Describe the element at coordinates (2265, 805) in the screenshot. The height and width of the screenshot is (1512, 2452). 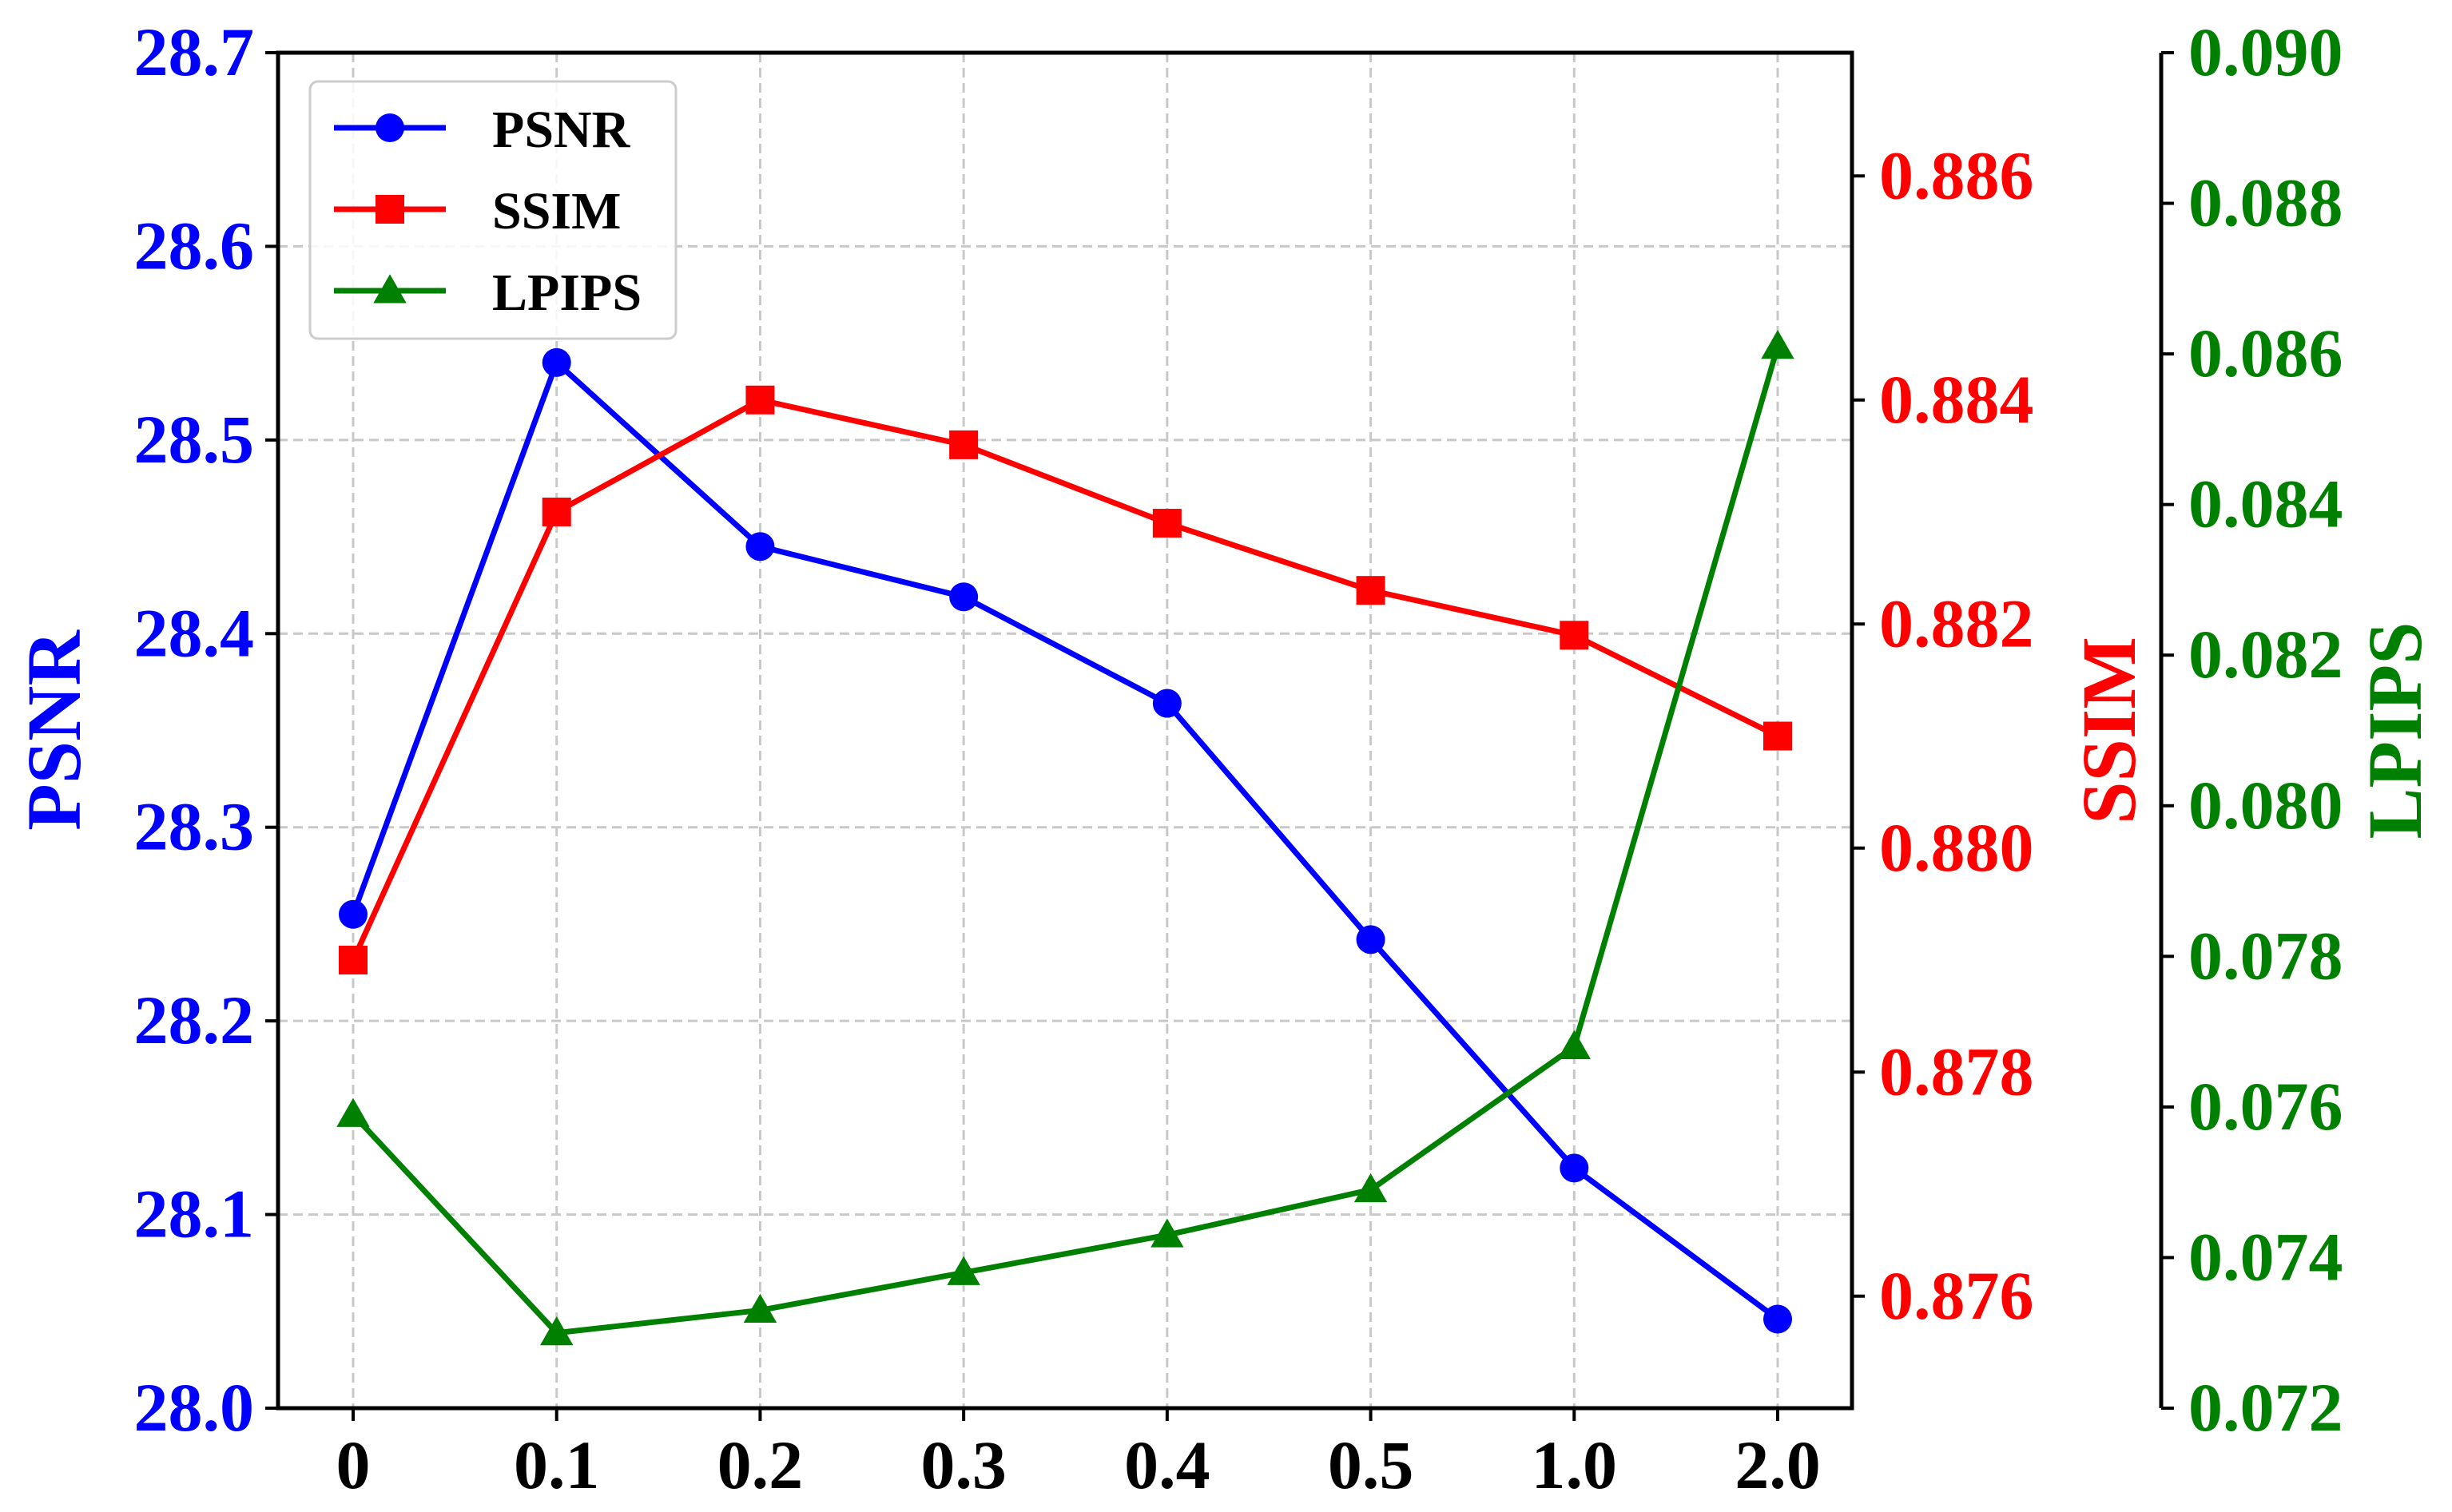
I see `right2-y-tick-label: 0.080` at that location.